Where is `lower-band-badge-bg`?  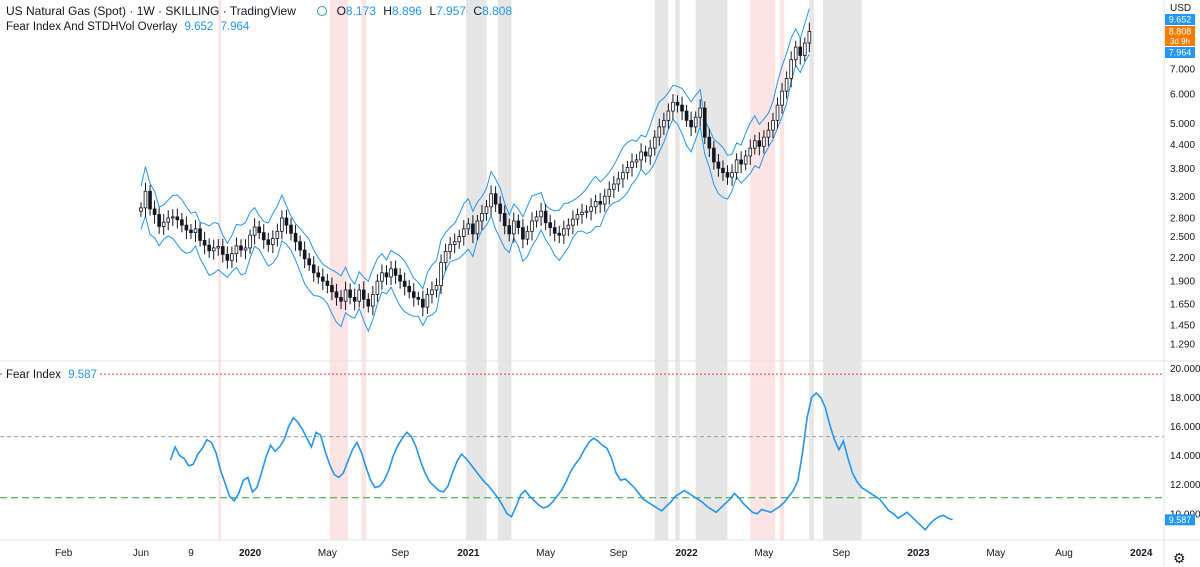
lower-band-badge-bg is located at coordinates (1180, 52).